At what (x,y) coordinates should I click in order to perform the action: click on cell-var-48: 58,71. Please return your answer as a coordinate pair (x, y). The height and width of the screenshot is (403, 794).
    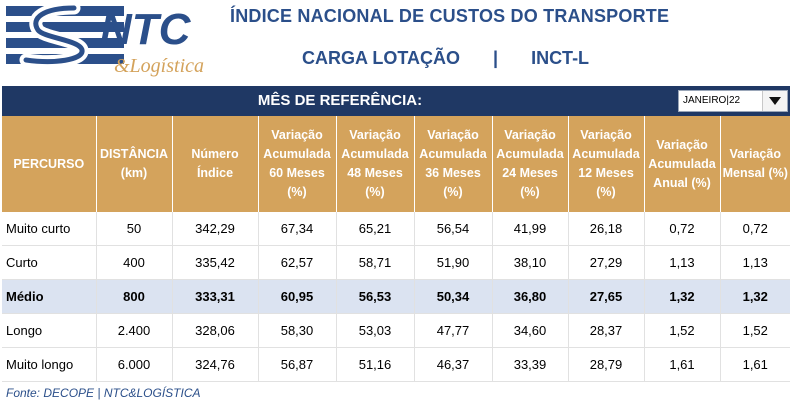
    Looking at the image, I should click on (375, 262).